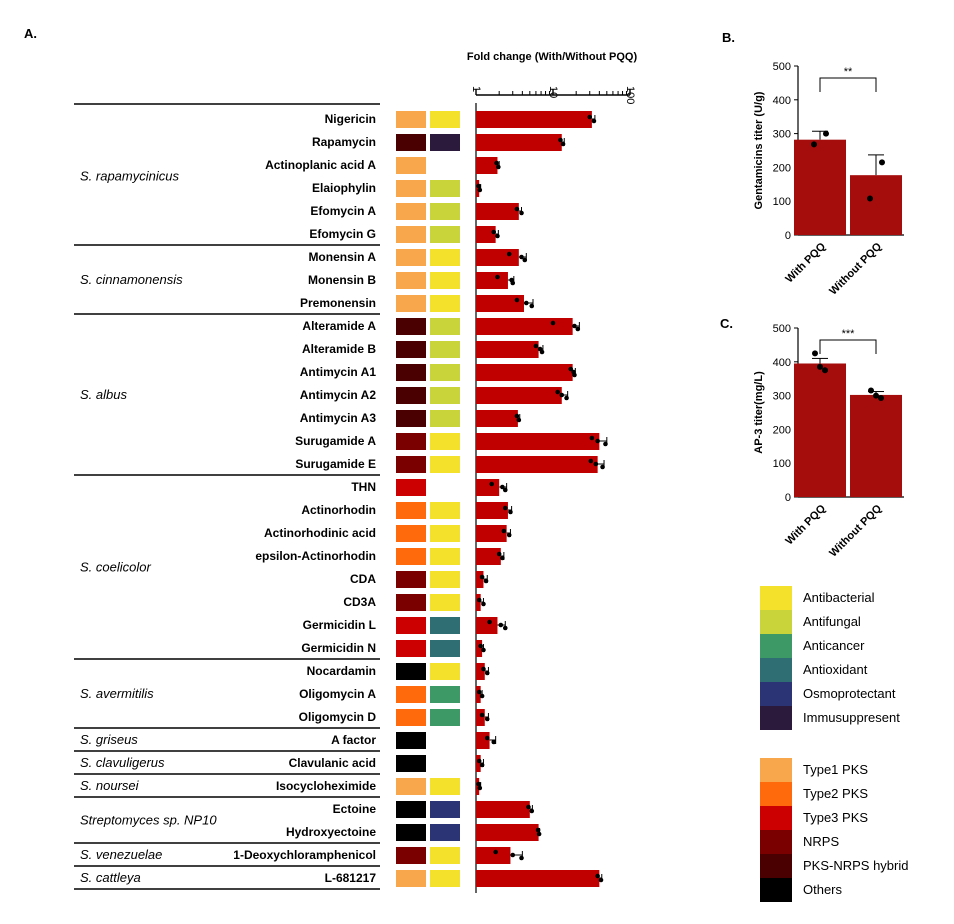 The height and width of the screenshot is (924, 954). Describe the element at coordinates (788, 498) in the screenshot. I see `y-tick-label: 0` at that location.